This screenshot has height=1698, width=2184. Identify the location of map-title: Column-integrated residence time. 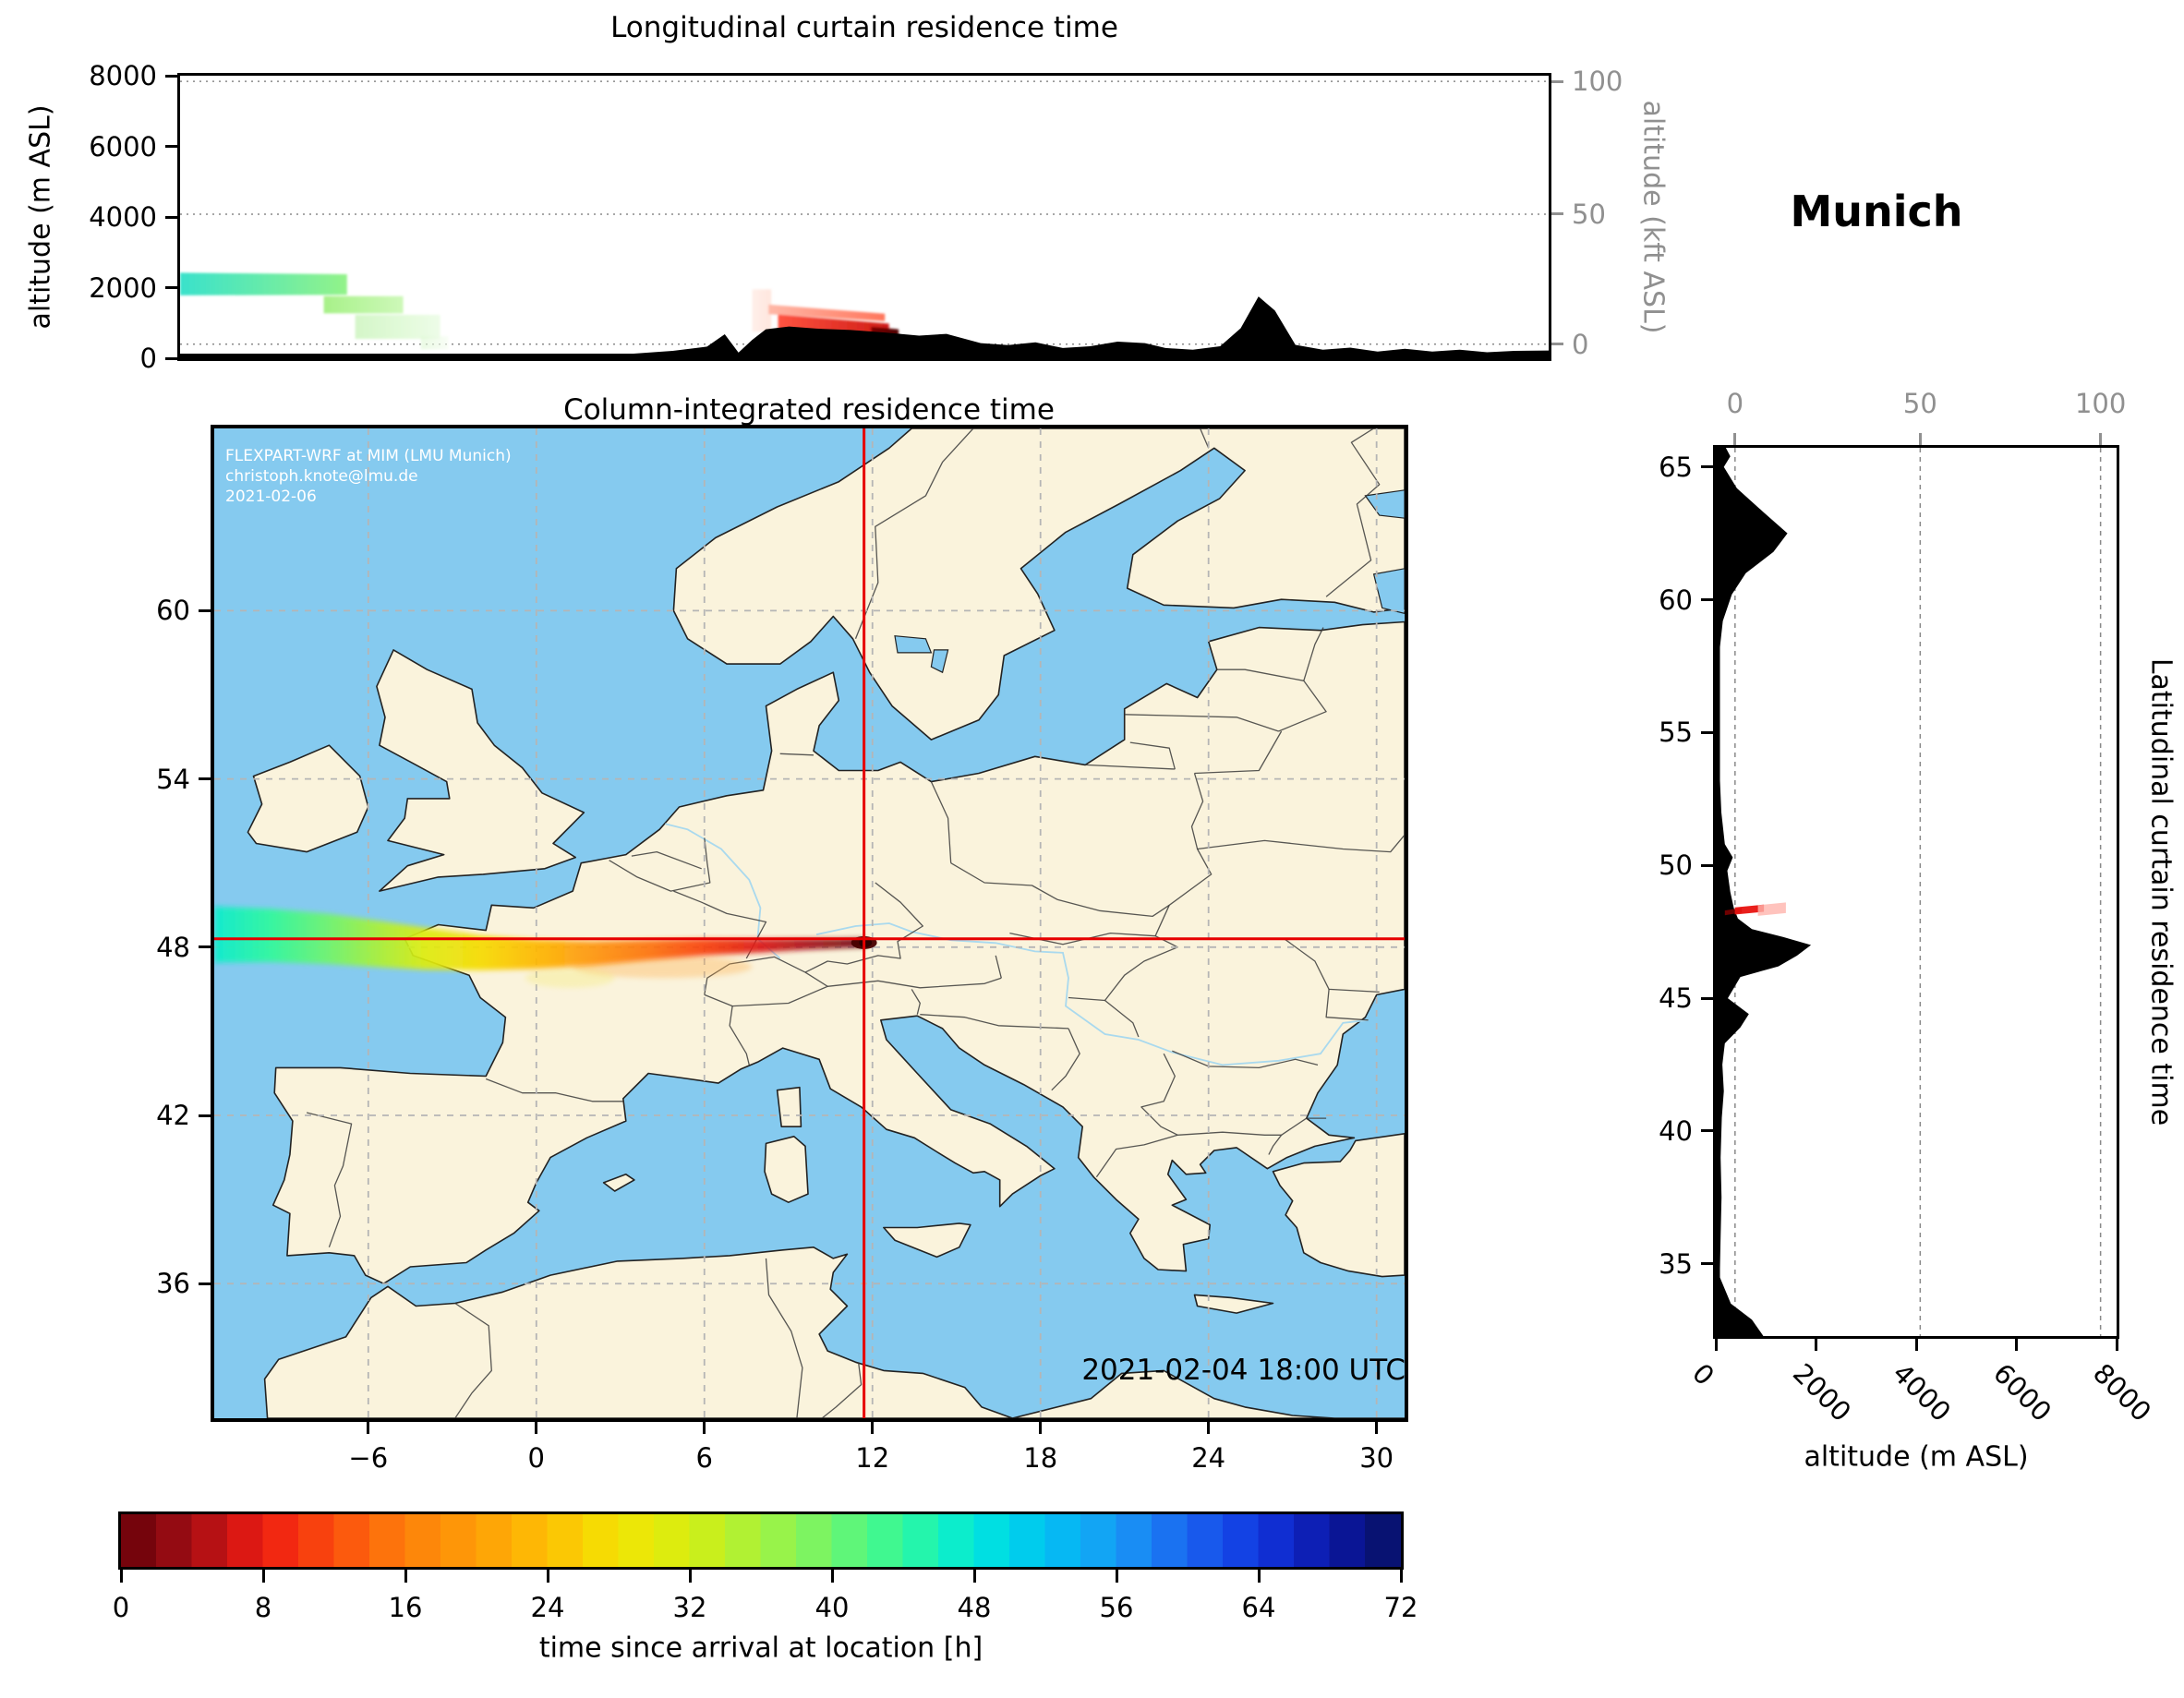
(809, 410).